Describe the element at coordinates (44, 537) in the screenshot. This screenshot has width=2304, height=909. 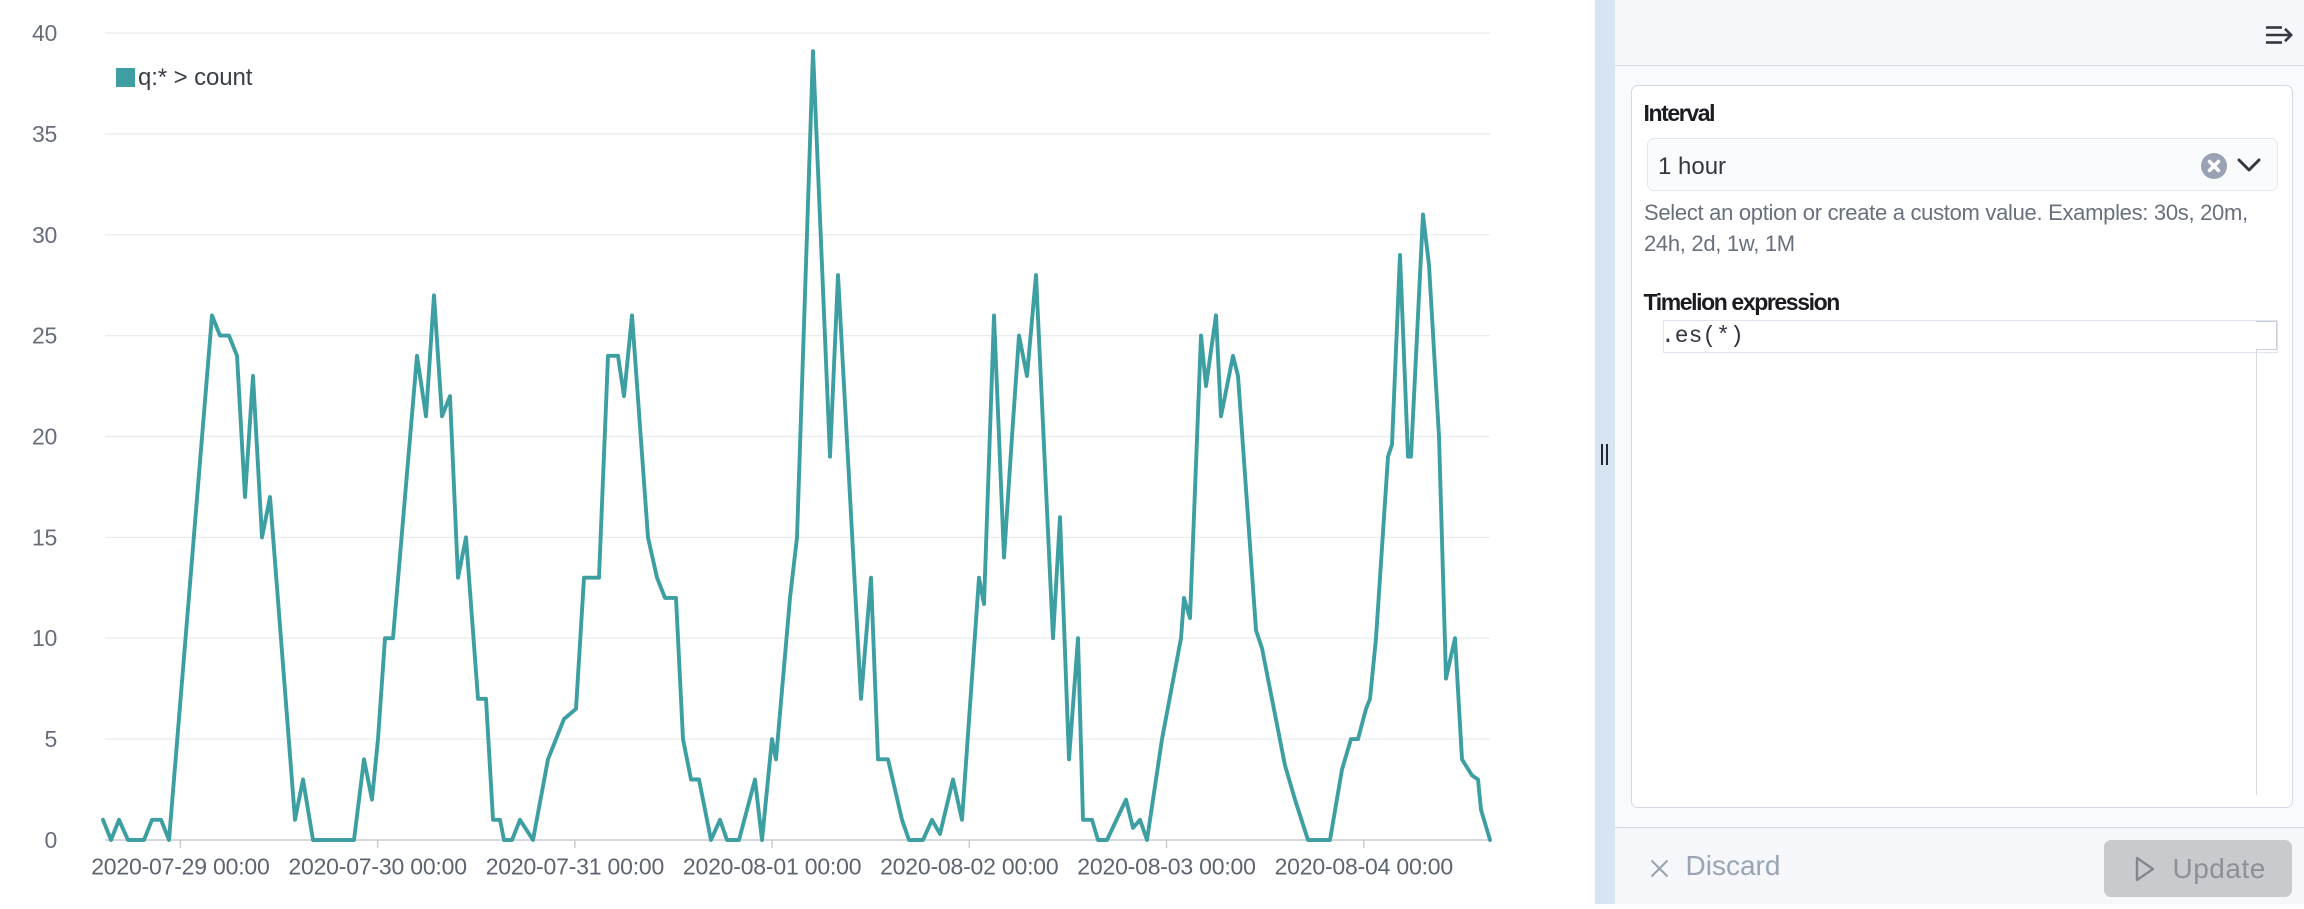
I see `svg-text: 15` at that location.